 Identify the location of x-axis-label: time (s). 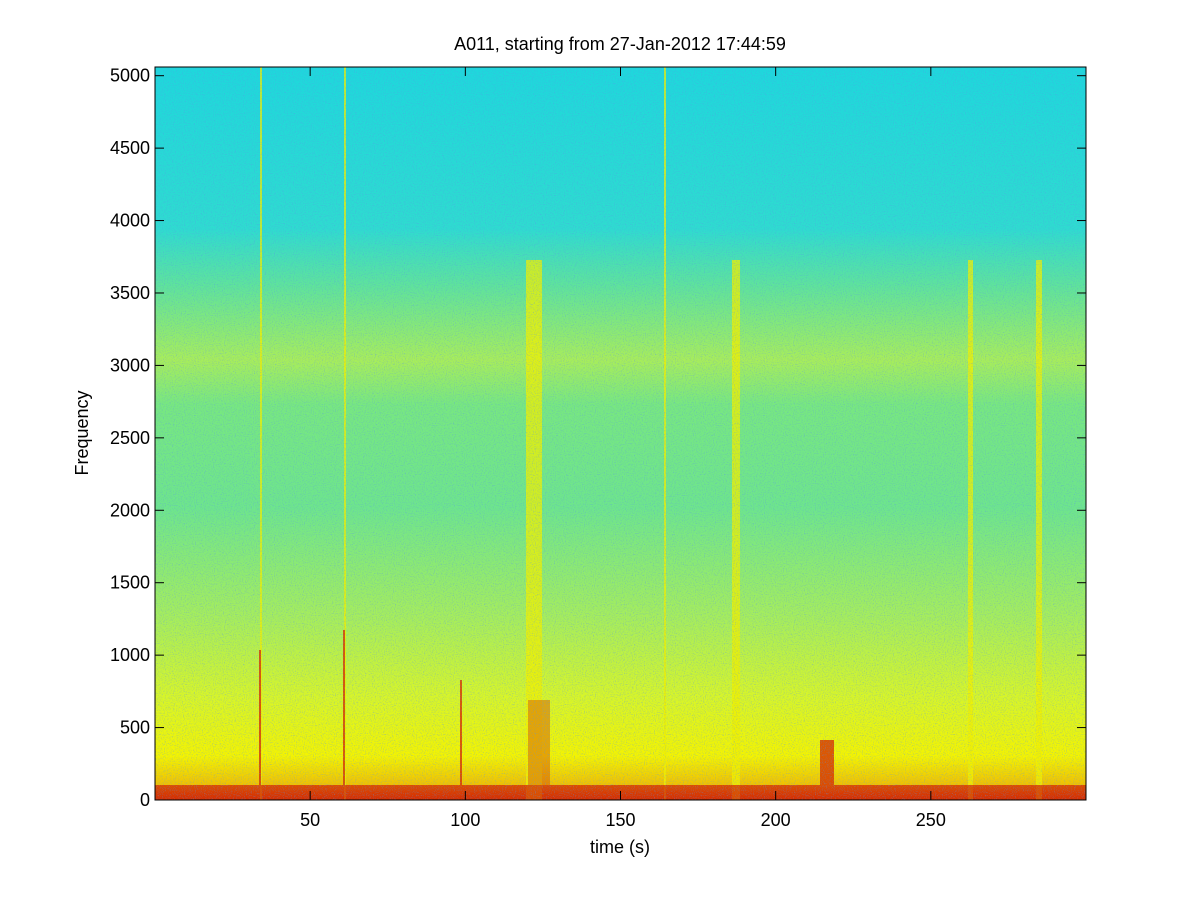
(620, 847).